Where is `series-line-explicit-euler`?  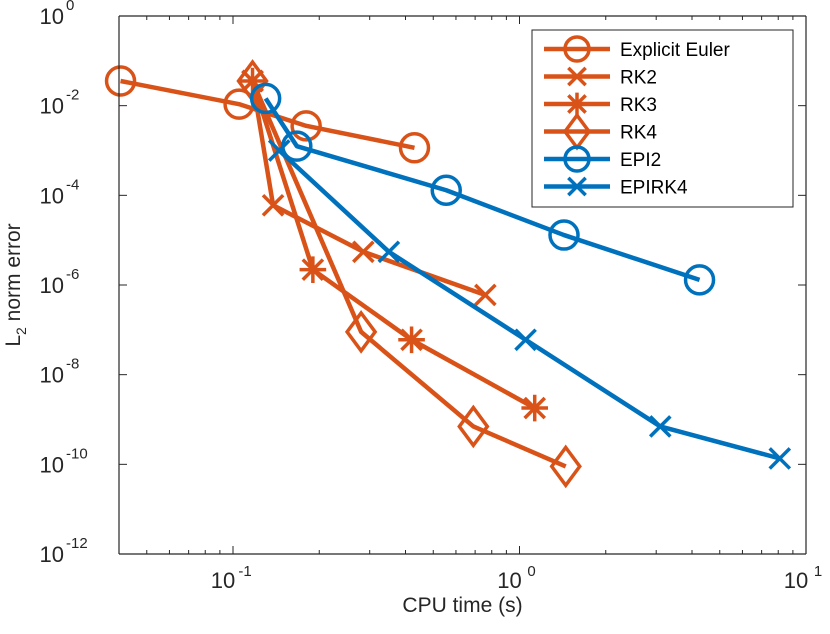
series-line-explicit-euler is located at coordinates (267, 114).